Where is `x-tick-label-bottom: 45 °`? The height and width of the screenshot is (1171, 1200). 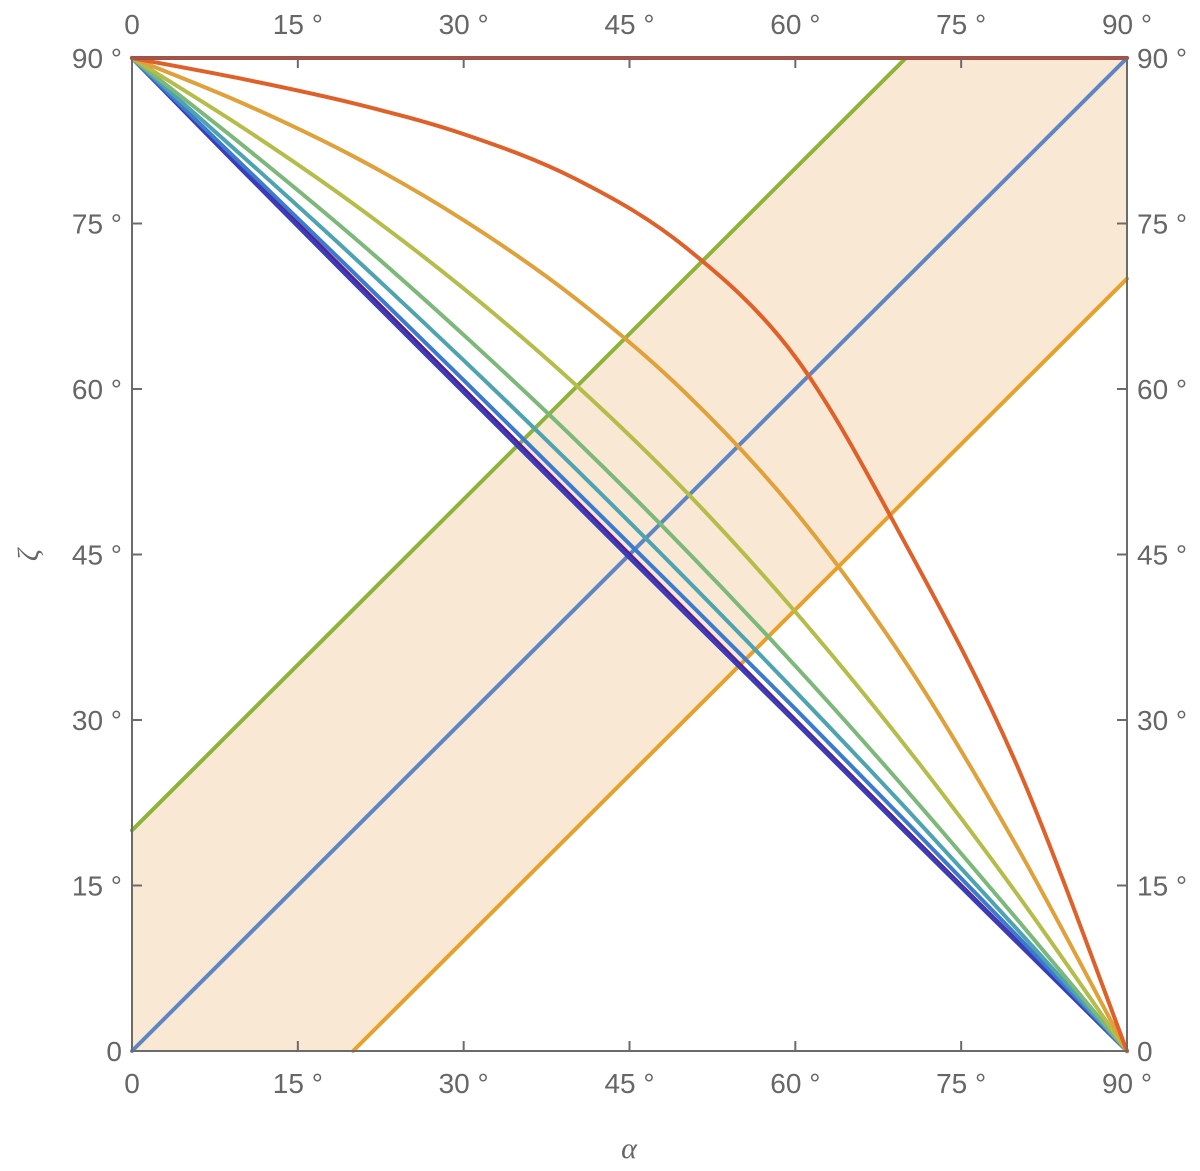 x-tick-label-bottom: 45 ° is located at coordinates (629, 1083).